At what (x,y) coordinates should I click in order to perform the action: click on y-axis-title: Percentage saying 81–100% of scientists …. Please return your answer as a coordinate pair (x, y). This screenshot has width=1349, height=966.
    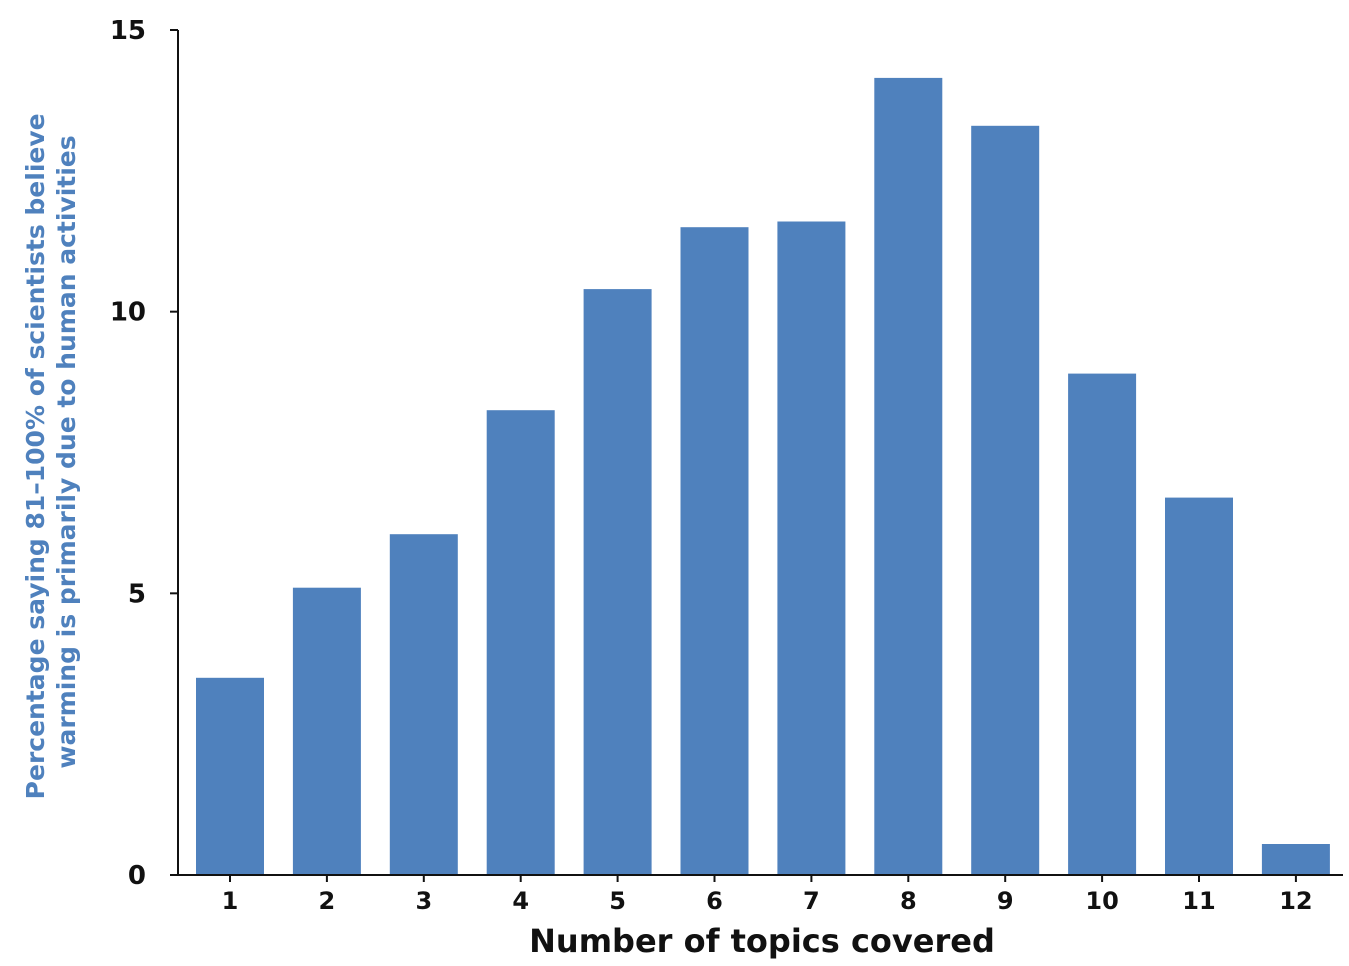
    Looking at the image, I should click on (51, 452).